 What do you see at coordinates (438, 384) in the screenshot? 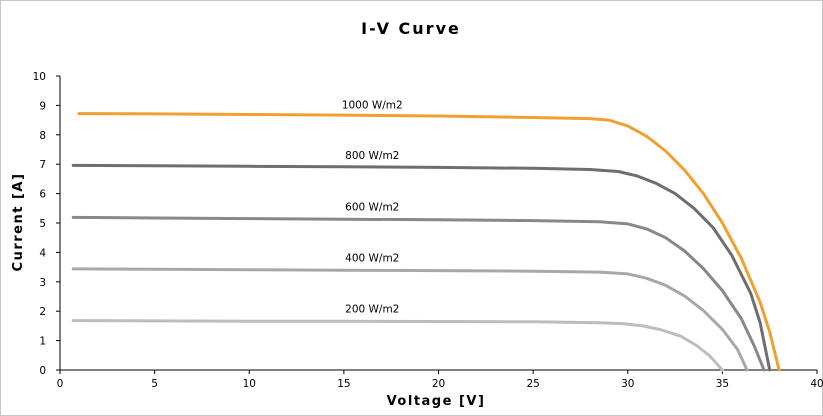
I see `x-tick-label: 20` at bounding box center [438, 384].